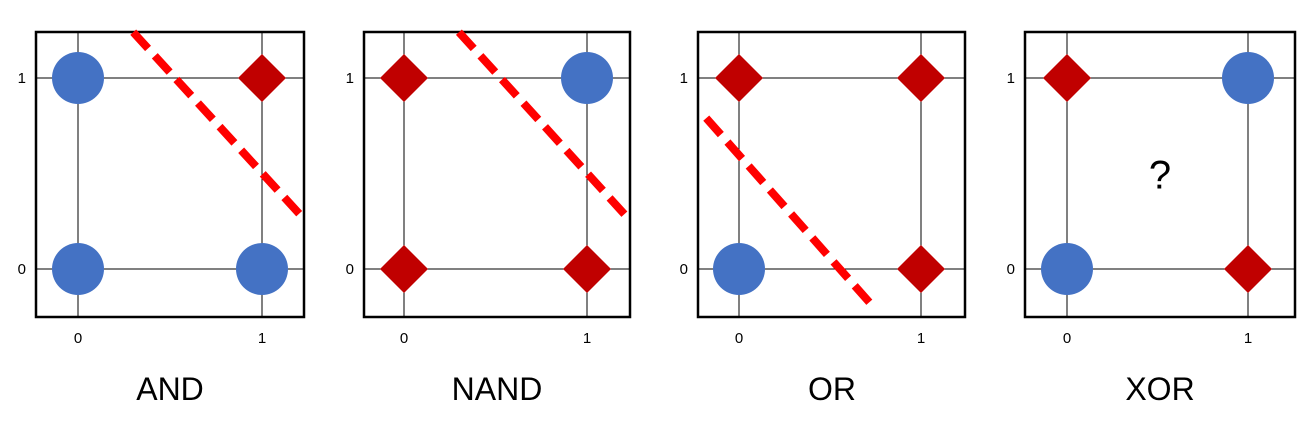 This screenshot has width=1316, height=423. What do you see at coordinates (170, 389) in the screenshot?
I see `panel-title: AND` at bounding box center [170, 389].